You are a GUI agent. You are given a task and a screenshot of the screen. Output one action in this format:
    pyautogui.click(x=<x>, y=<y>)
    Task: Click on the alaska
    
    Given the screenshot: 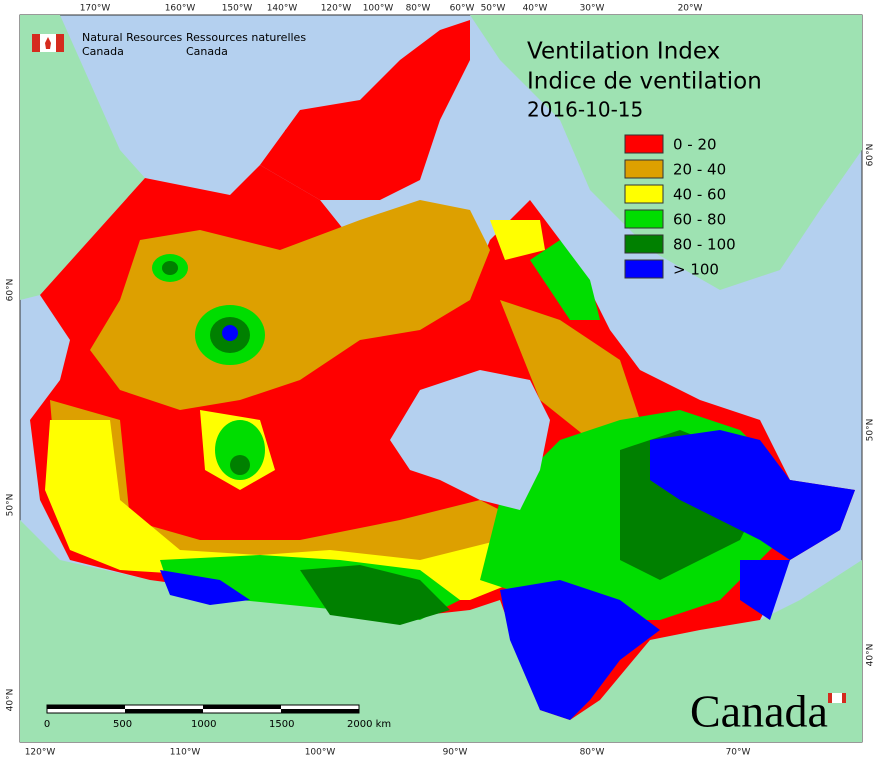 What is the action you would take?
    pyautogui.click(x=82, y=157)
    